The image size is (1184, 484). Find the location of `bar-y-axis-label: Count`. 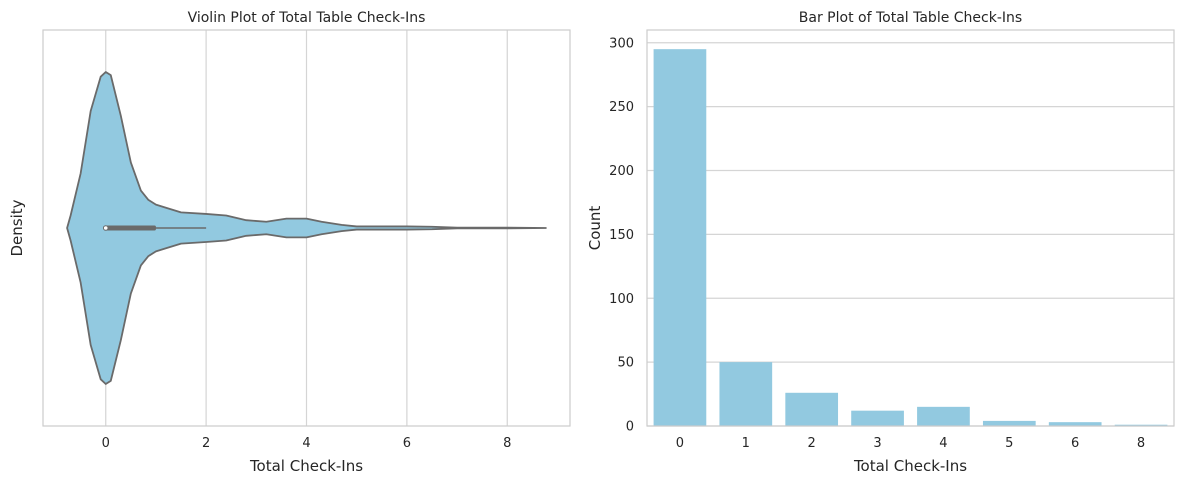

bar-y-axis-label: Count is located at coordinates (595, 228).